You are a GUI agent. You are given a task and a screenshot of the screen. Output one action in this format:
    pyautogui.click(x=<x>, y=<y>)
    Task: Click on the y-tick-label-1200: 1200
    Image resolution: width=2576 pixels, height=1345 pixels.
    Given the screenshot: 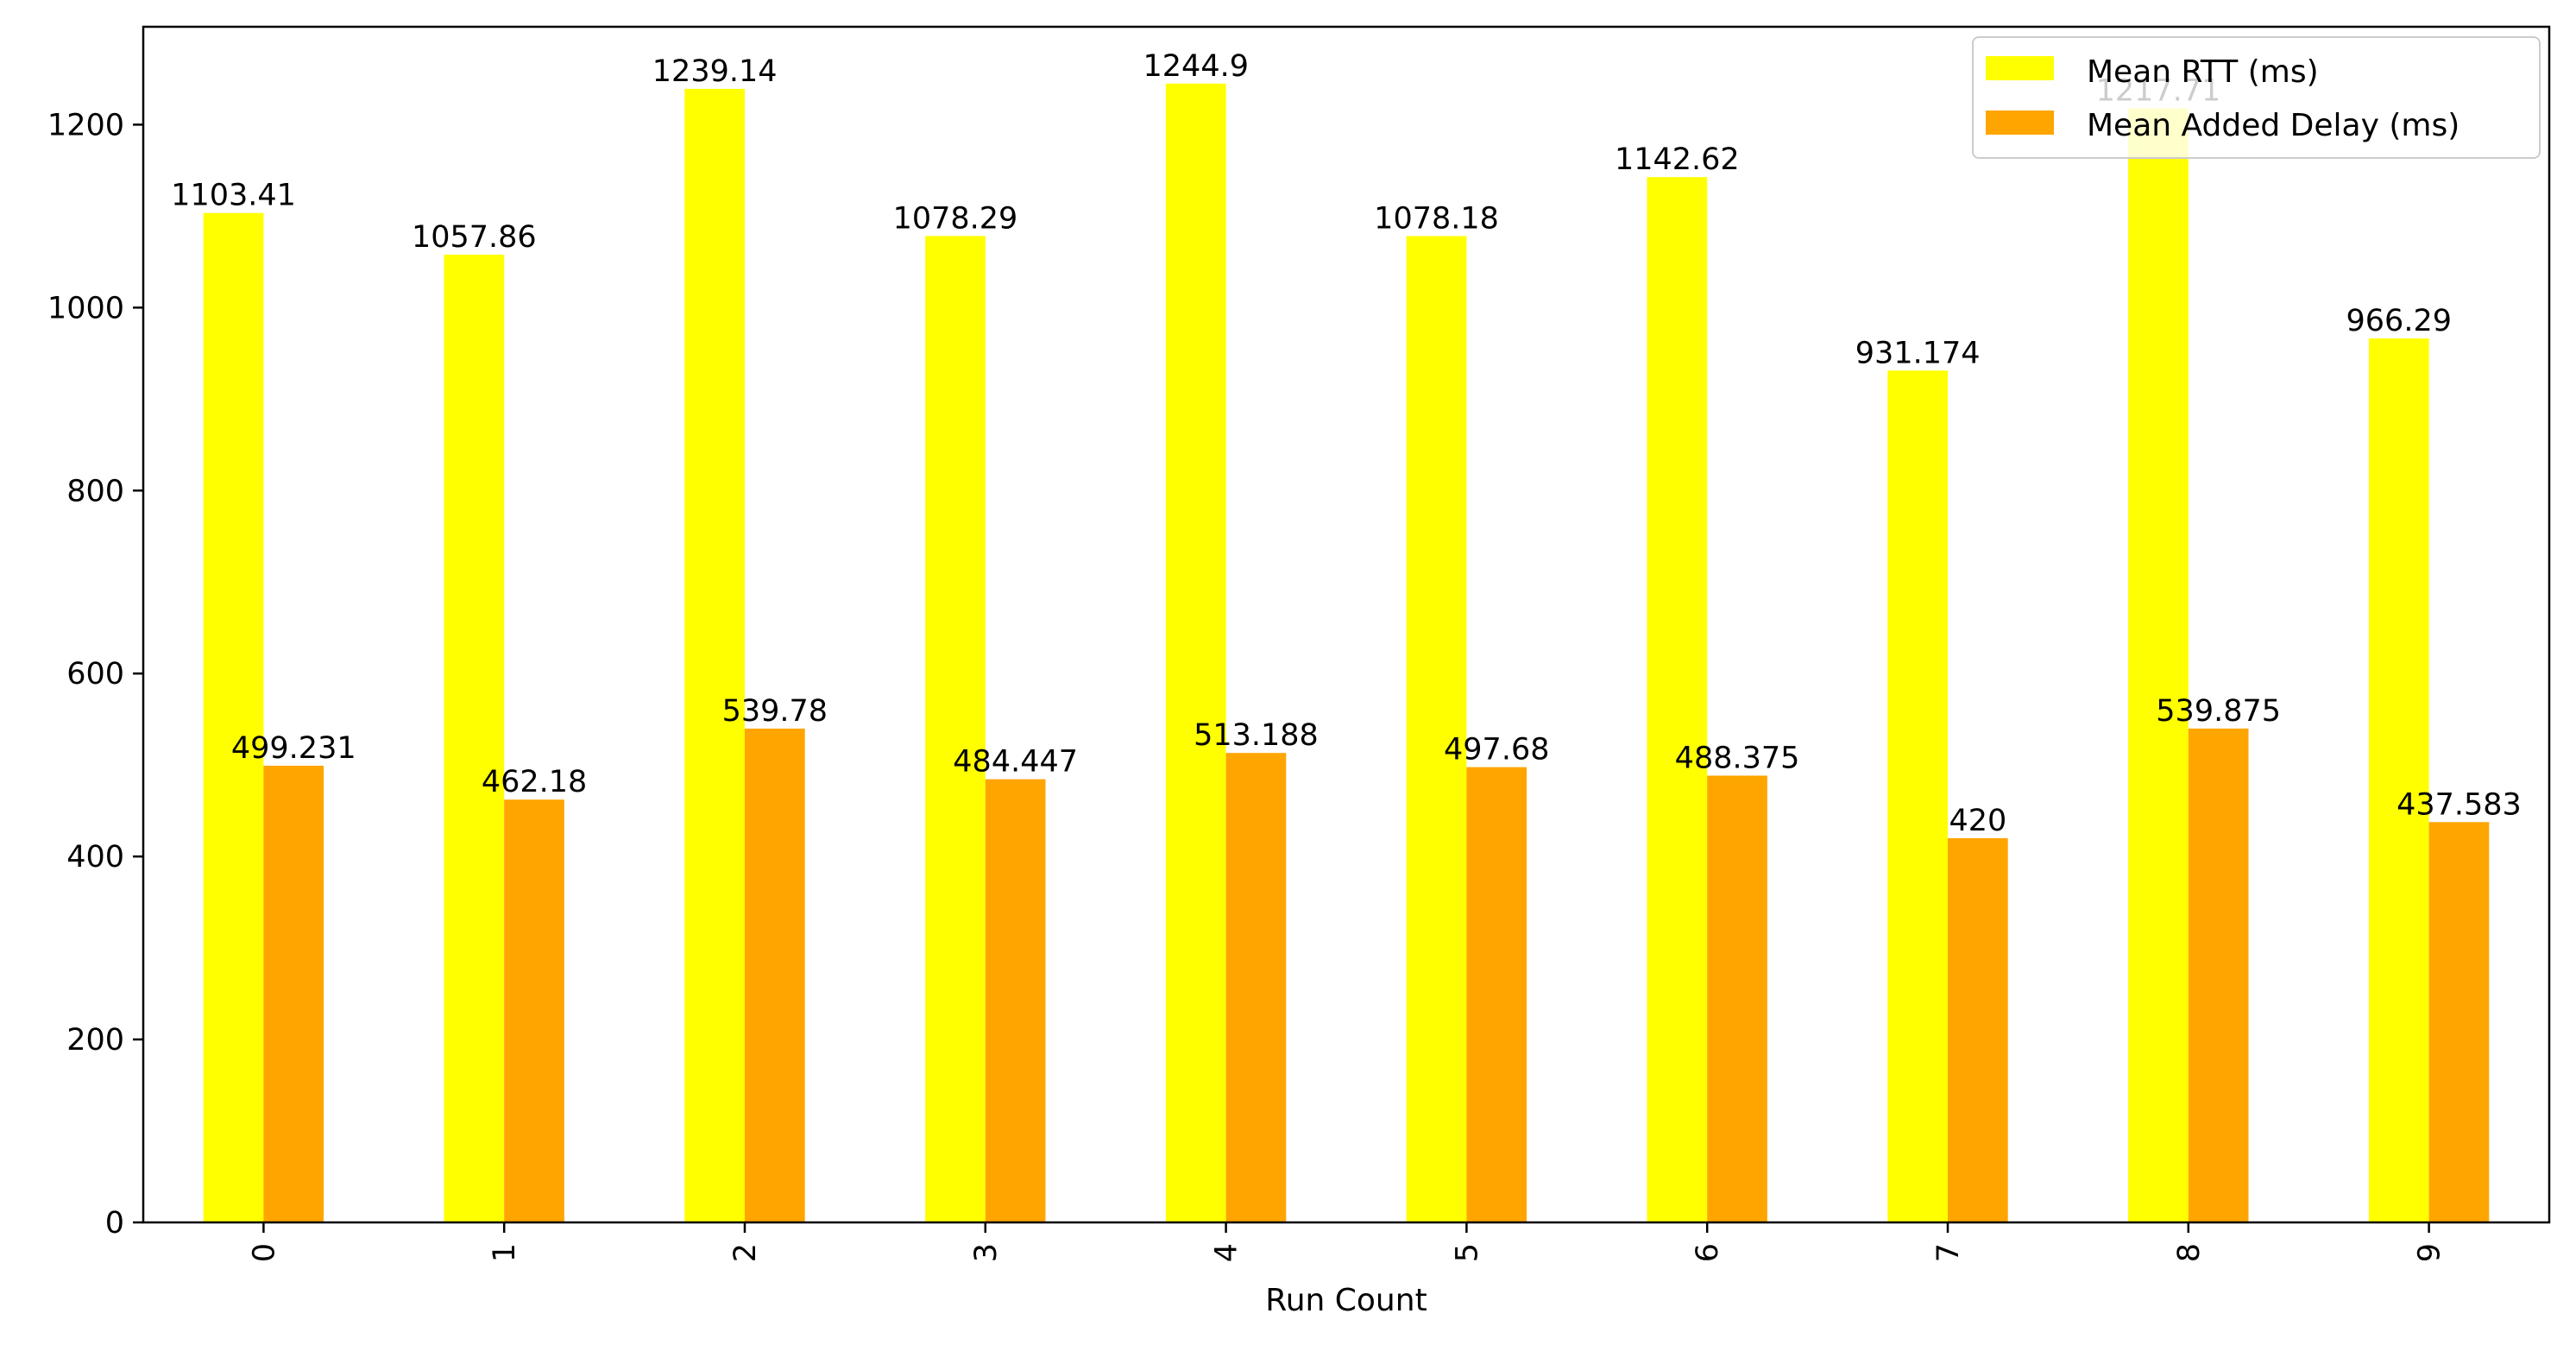 What is the action you would take?
    pyautogui.click(x=85, y=125)
    